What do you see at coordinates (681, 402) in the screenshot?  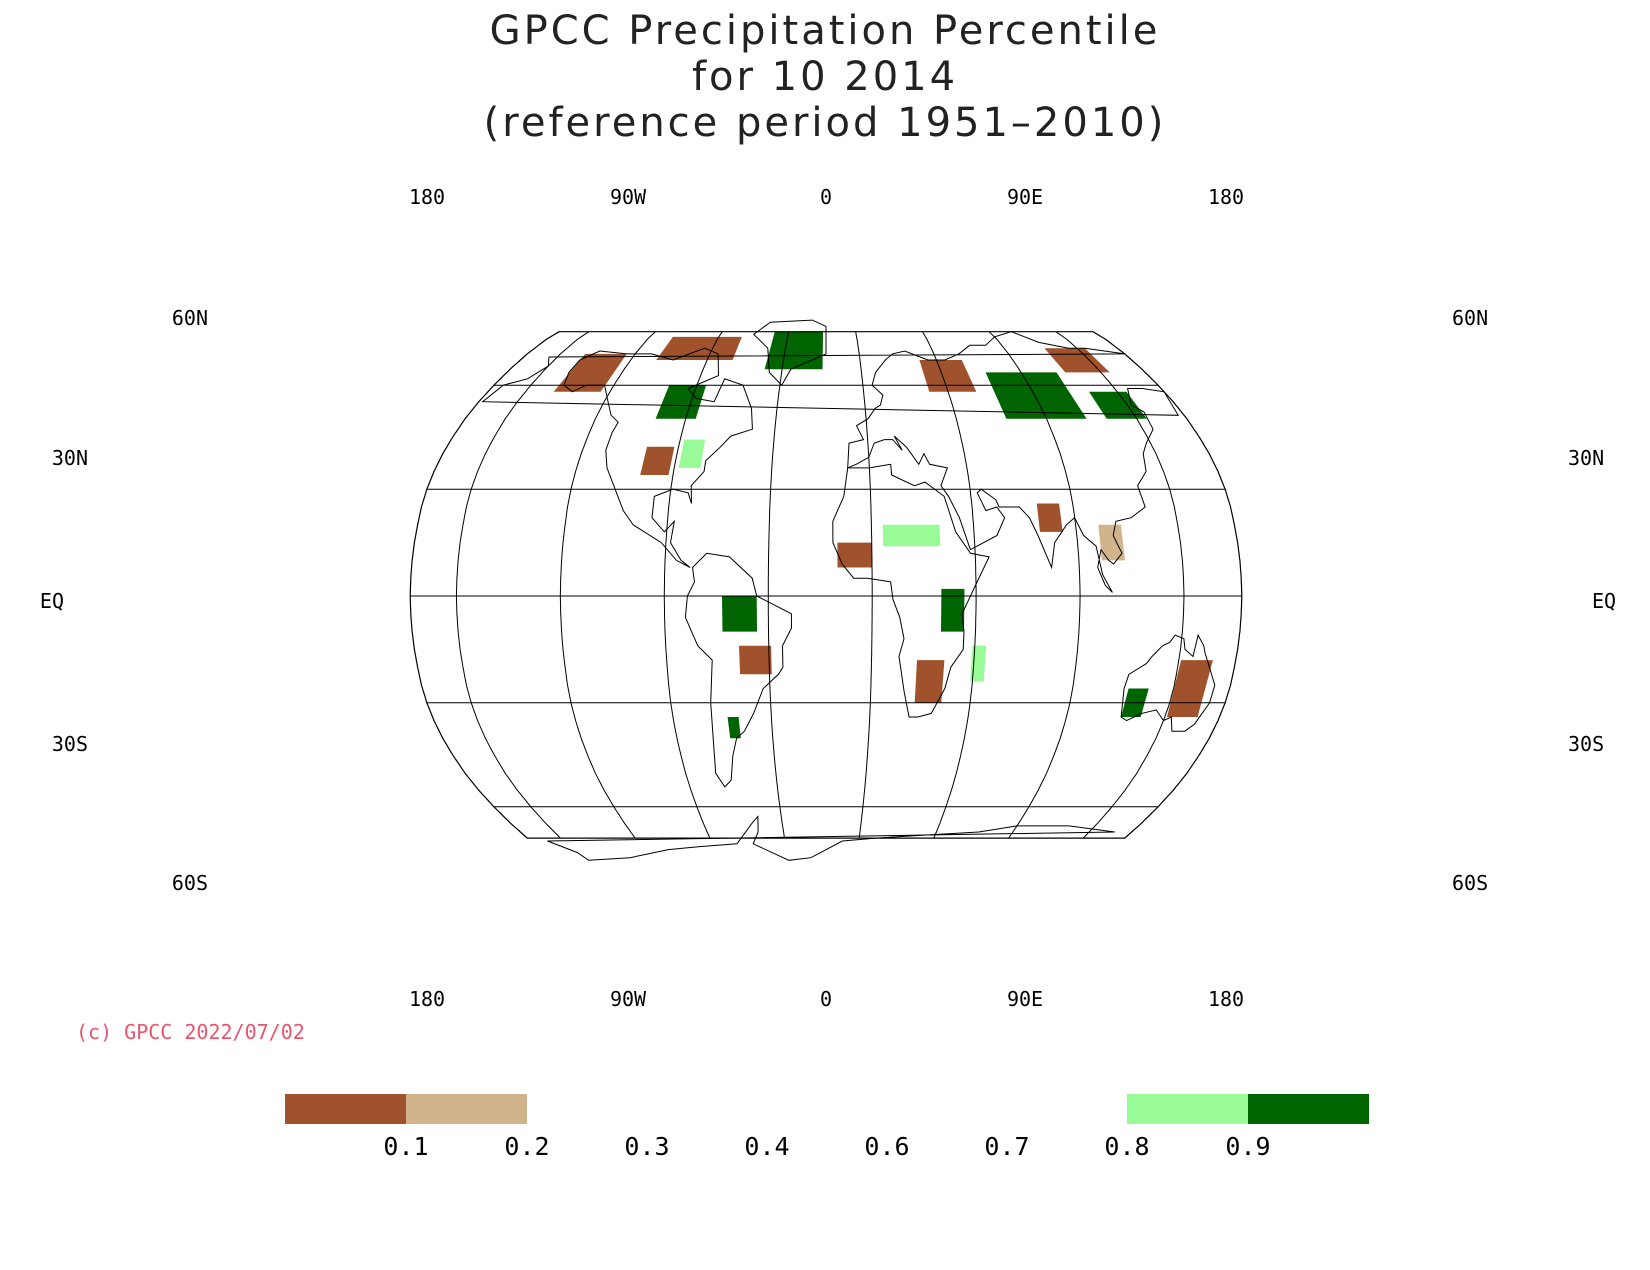 I see `region-central-canada` at bounding box center [681, 402].